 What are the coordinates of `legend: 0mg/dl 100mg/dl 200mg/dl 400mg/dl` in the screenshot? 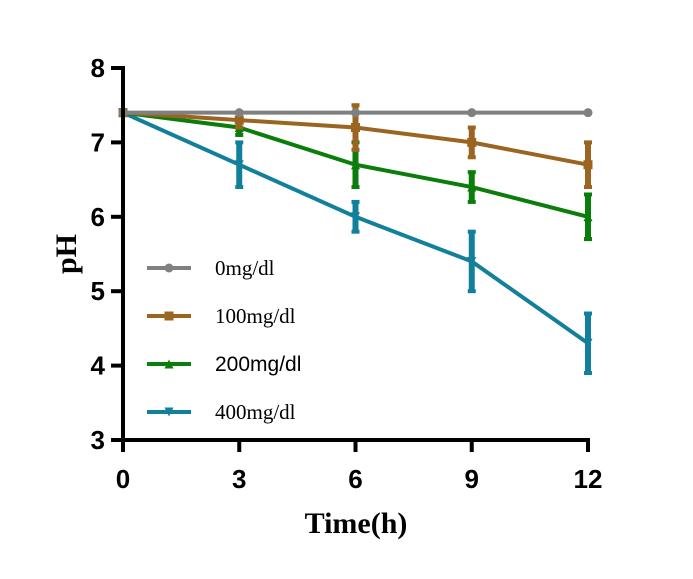 It's located at (224, 340).